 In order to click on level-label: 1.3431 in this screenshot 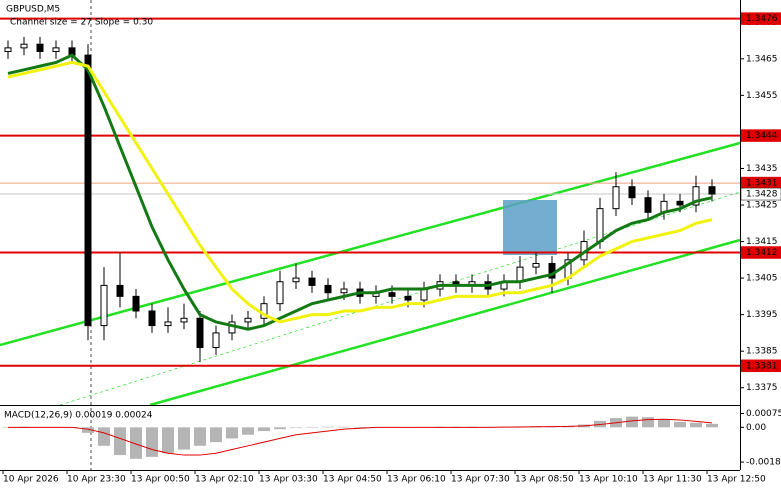, I will do `click(762, 184)`.